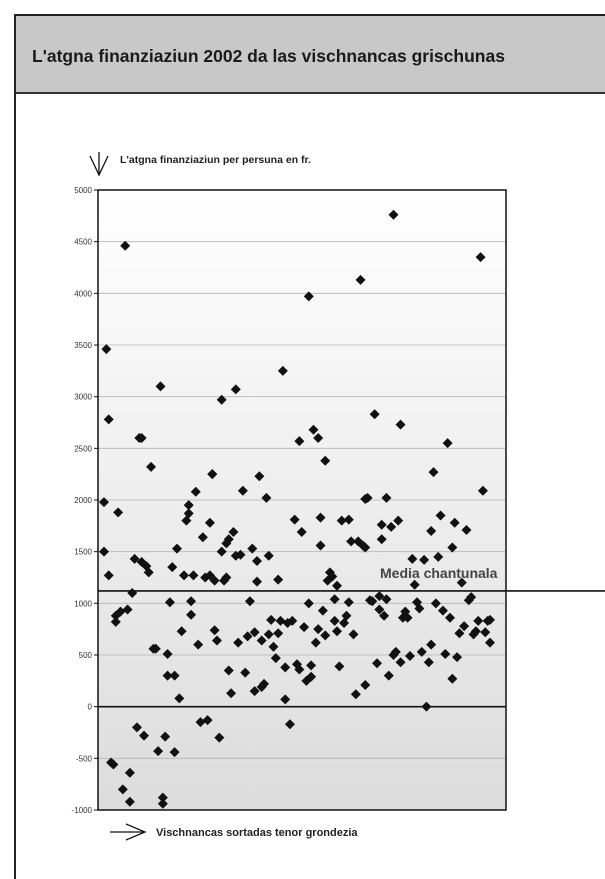  I want to click on y-tick-label: 3500, so click(83, 345).